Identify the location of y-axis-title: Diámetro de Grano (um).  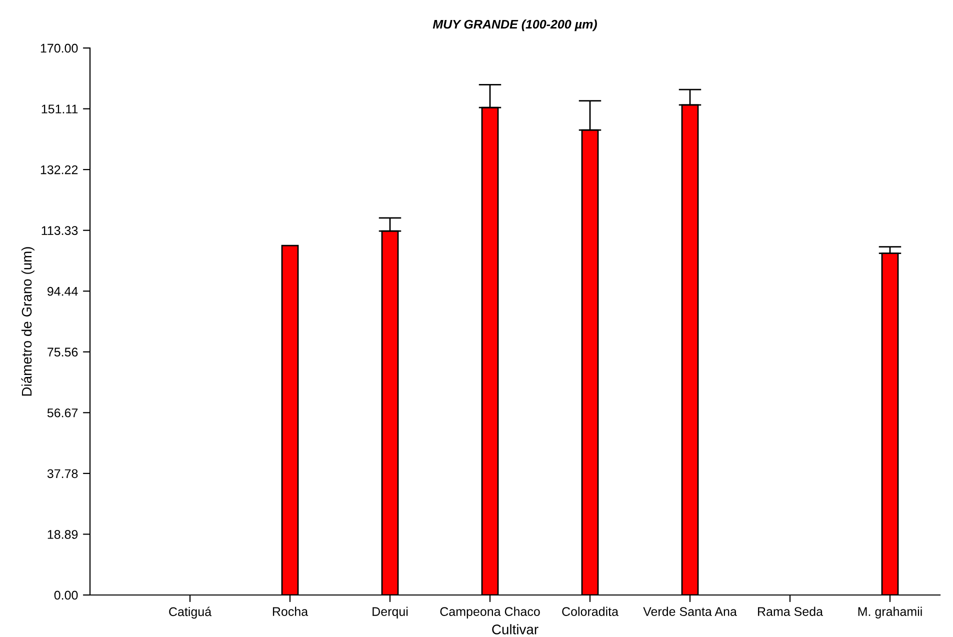
(27, 321).